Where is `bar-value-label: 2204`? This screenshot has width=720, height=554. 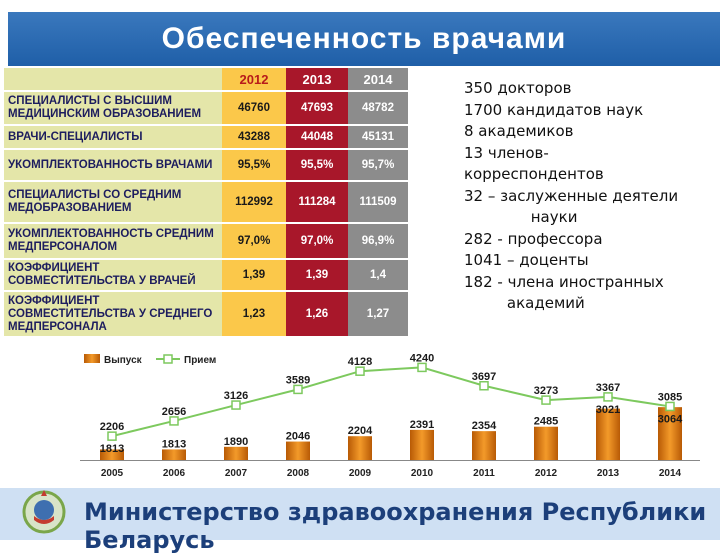
bar-value-label: 2204 is located at coordinates (360, 431).